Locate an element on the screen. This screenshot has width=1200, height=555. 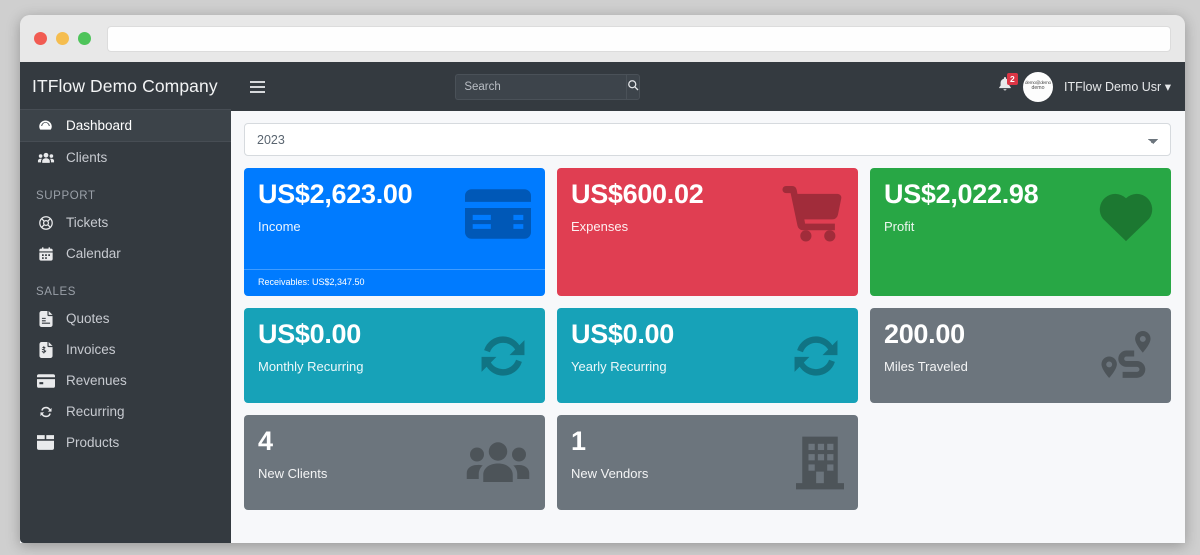
heart-icon is located at coordinates (1126, 214).